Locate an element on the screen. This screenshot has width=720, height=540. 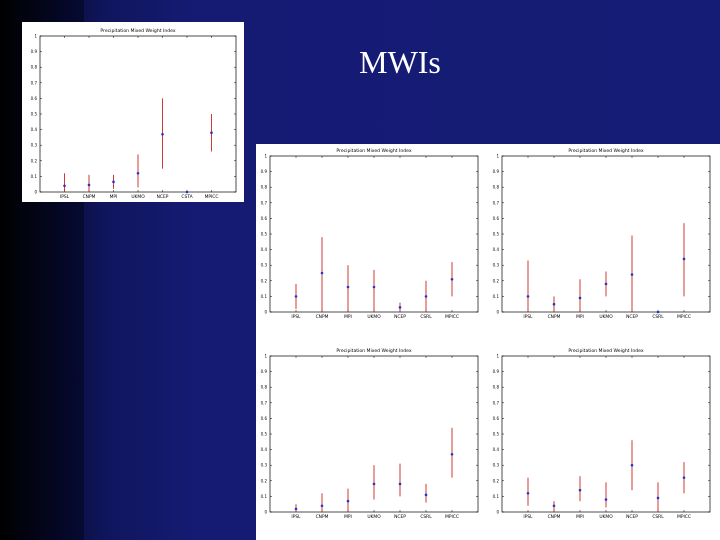
y-tick-label: 0 is located at coordinates (265, 312).